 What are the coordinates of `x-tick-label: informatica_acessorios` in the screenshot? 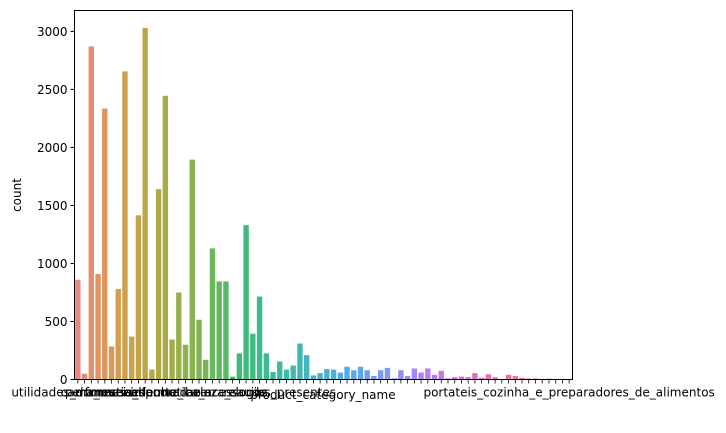 It's located at (198, 393).